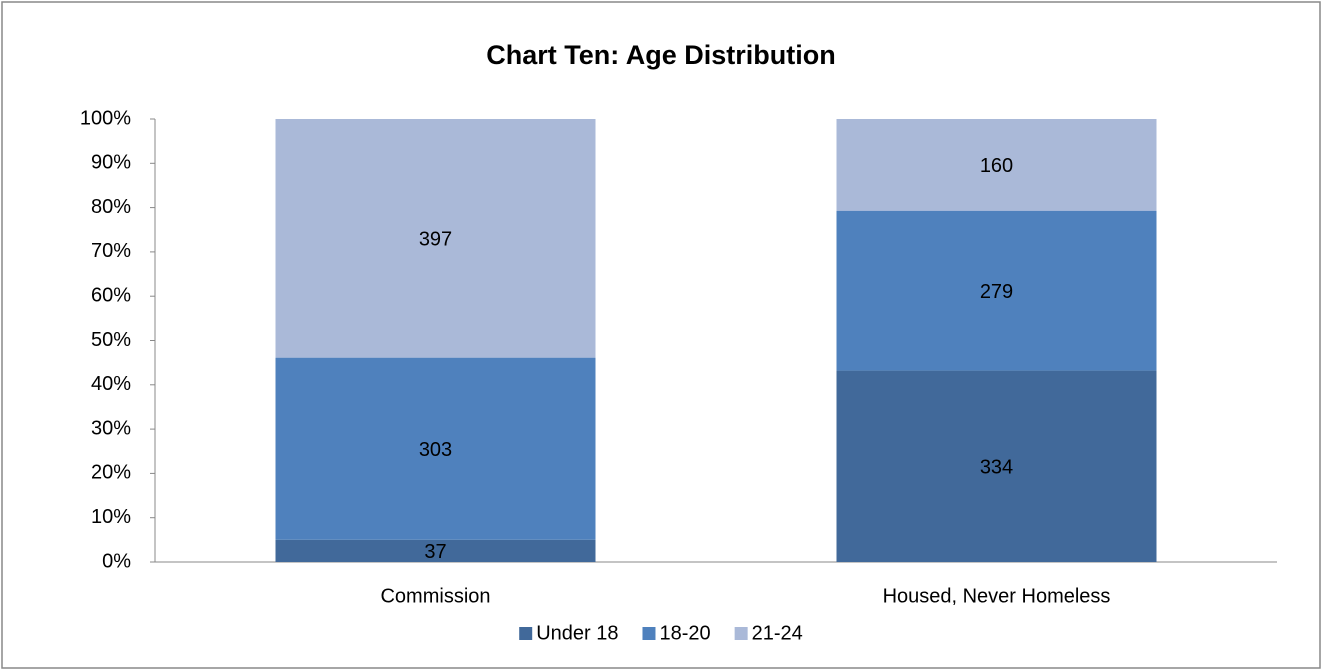 This screenshot has width=1323, height=671. I want to click on legend-label: Under 18, so click(577, 633).